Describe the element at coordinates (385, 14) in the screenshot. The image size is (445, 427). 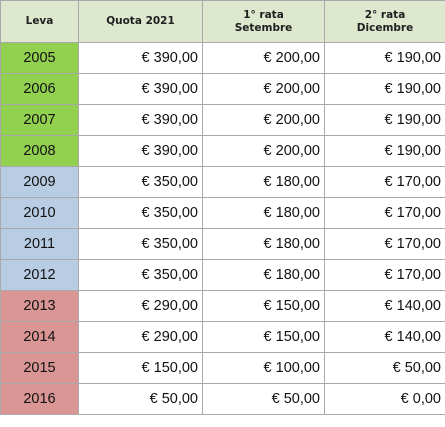
I see `header-rata2-line1: 2° rata` at that location.